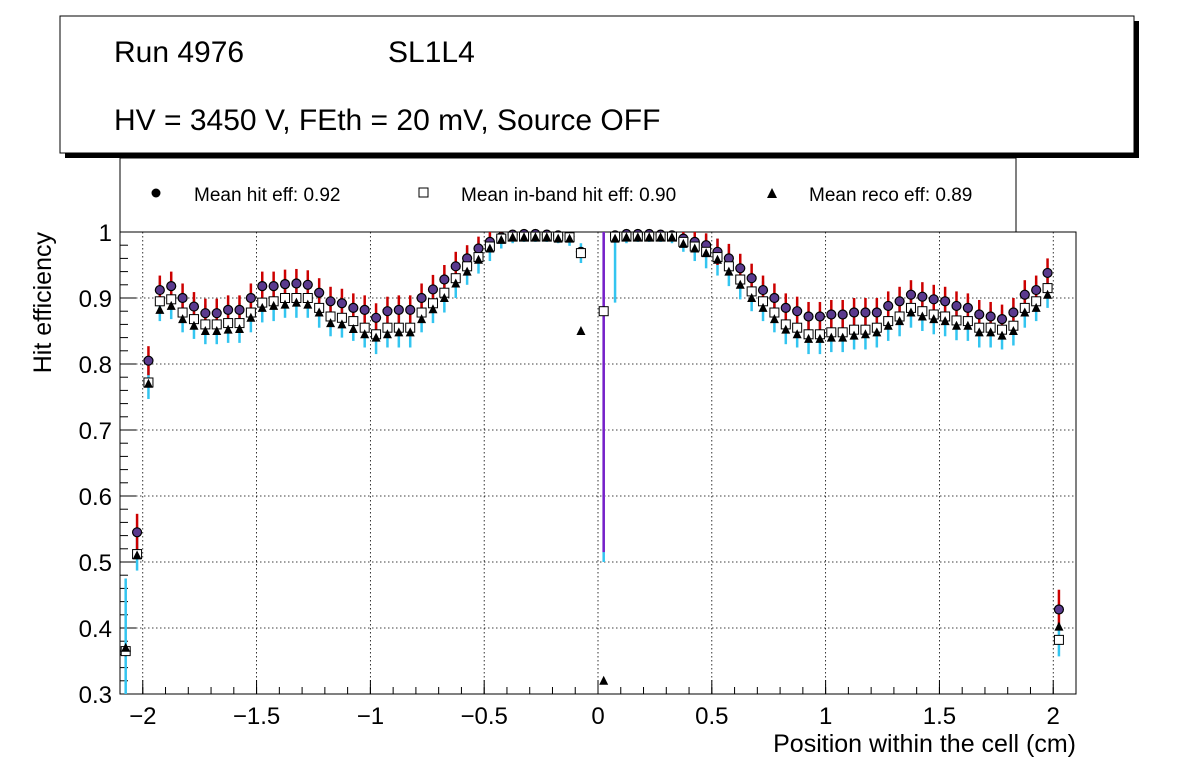 The image size is (1196, 772). Describe the element at coordinates (142, 716) in the screenshot. I see `x-tick-label: −2` at that location.